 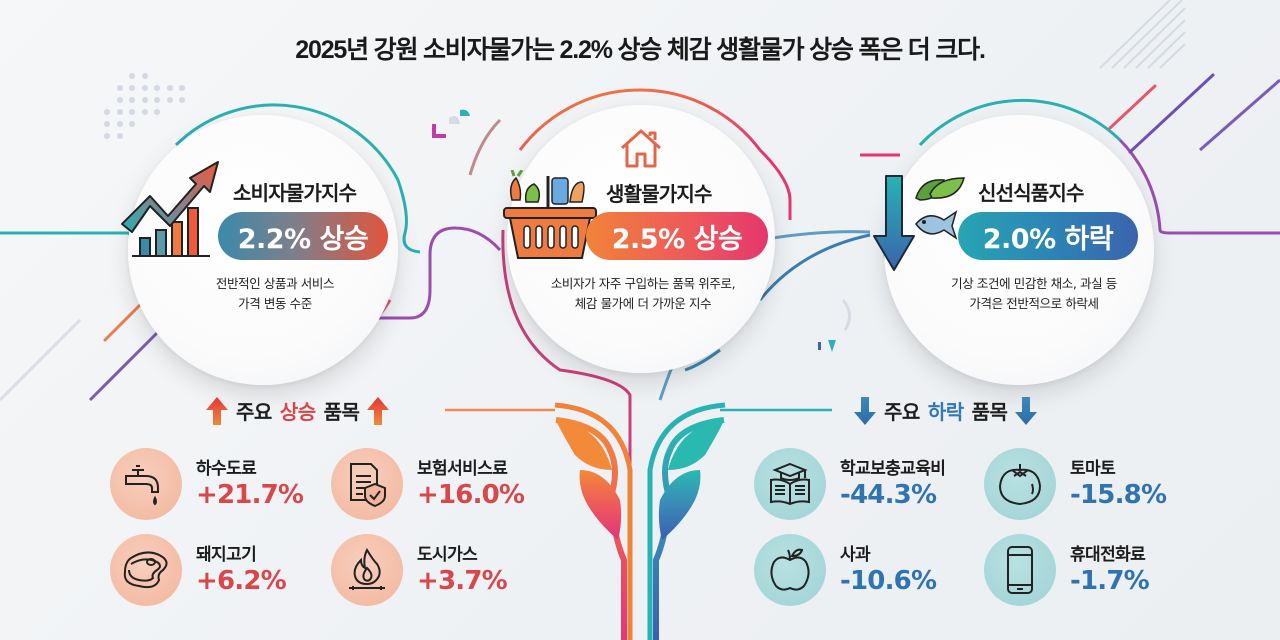 I want to click on item-value: -10.6%, so click(x=888, y=581).